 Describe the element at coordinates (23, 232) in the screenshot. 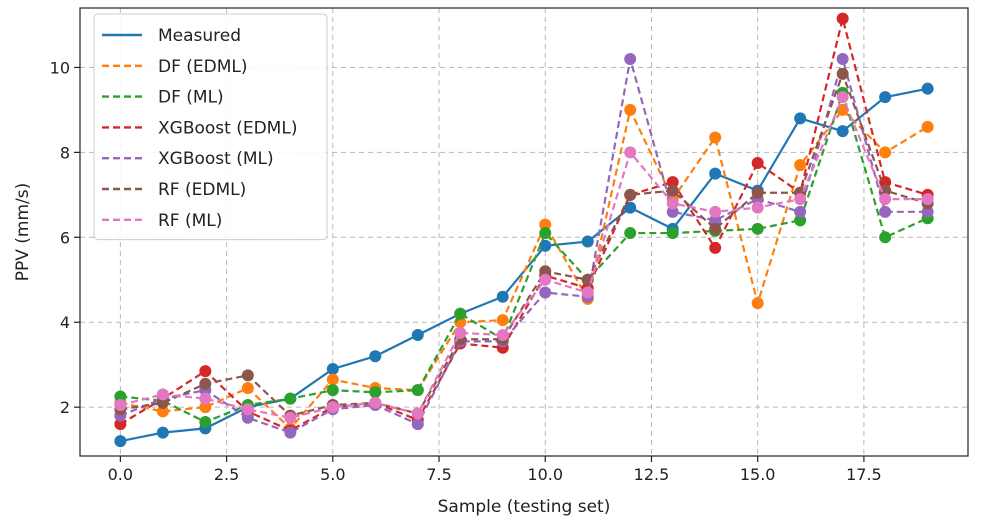

I see `y-axis-label: PPV (mm/s)` at that location.